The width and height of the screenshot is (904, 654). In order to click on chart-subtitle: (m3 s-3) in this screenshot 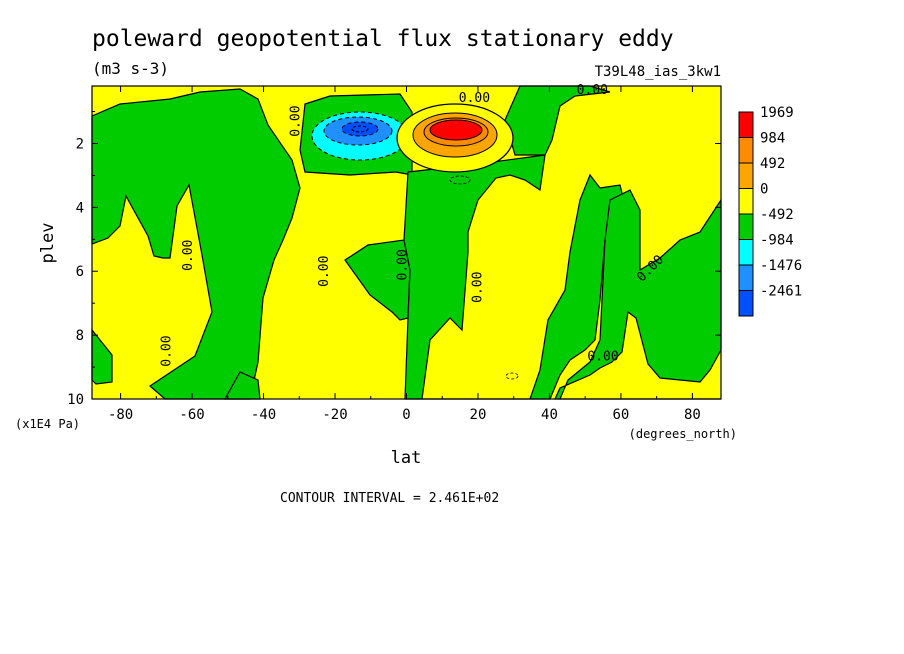, I will do `click(130, 68)`.